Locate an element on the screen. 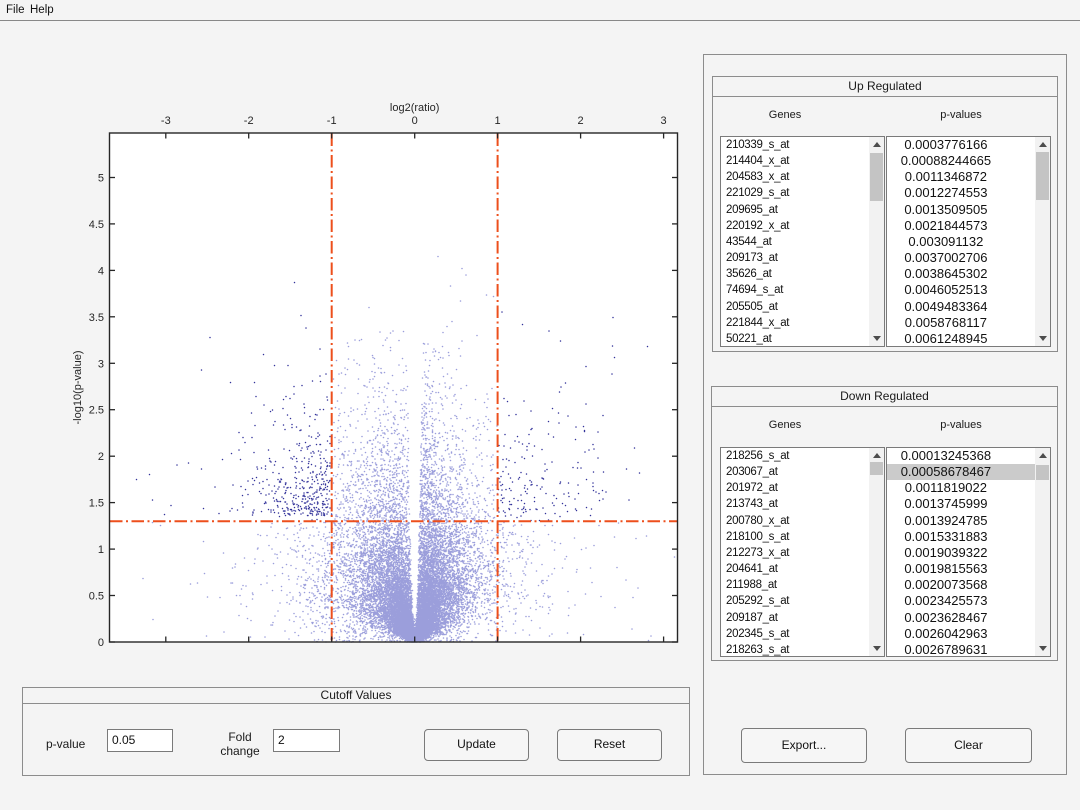 The height and width of the screenshot is (810, 1080). svg-text: 4.5 is located at coordinates (96, 225).